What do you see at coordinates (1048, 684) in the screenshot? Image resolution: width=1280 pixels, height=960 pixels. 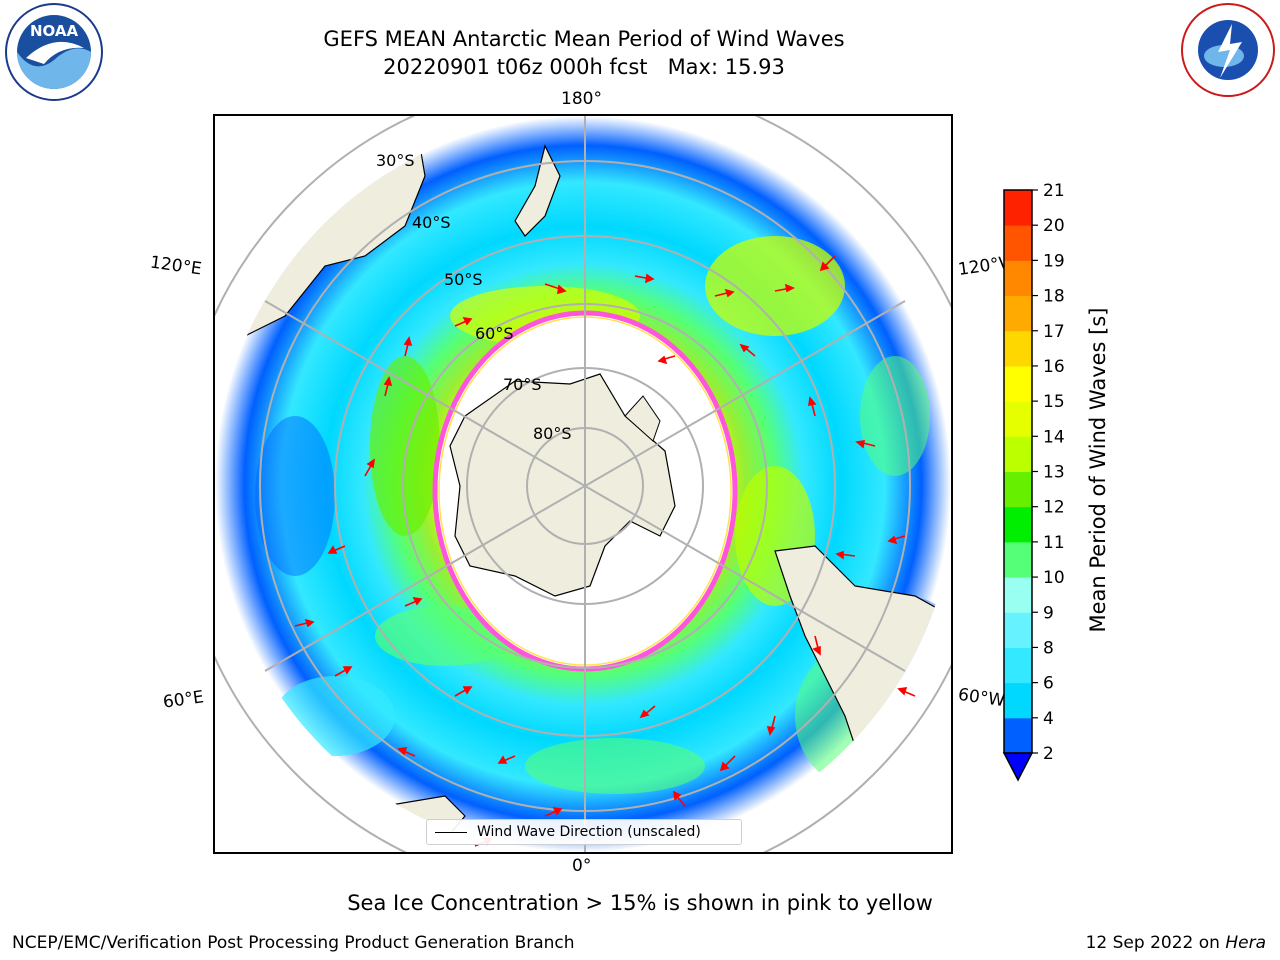 I see `colorbar-tick-label: 6` at bounding box center [1048, 684].